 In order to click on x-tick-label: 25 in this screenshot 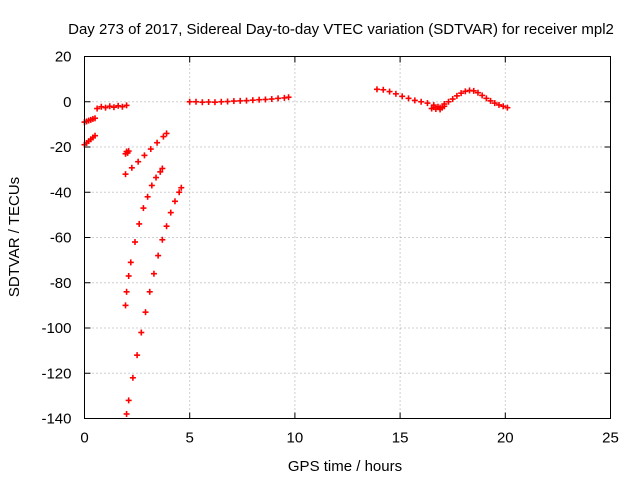, I will do `click(610, 438)`.